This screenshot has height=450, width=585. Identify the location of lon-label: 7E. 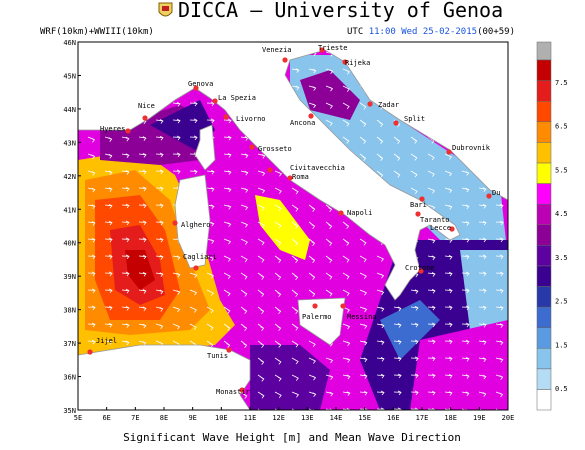
(135, 418).